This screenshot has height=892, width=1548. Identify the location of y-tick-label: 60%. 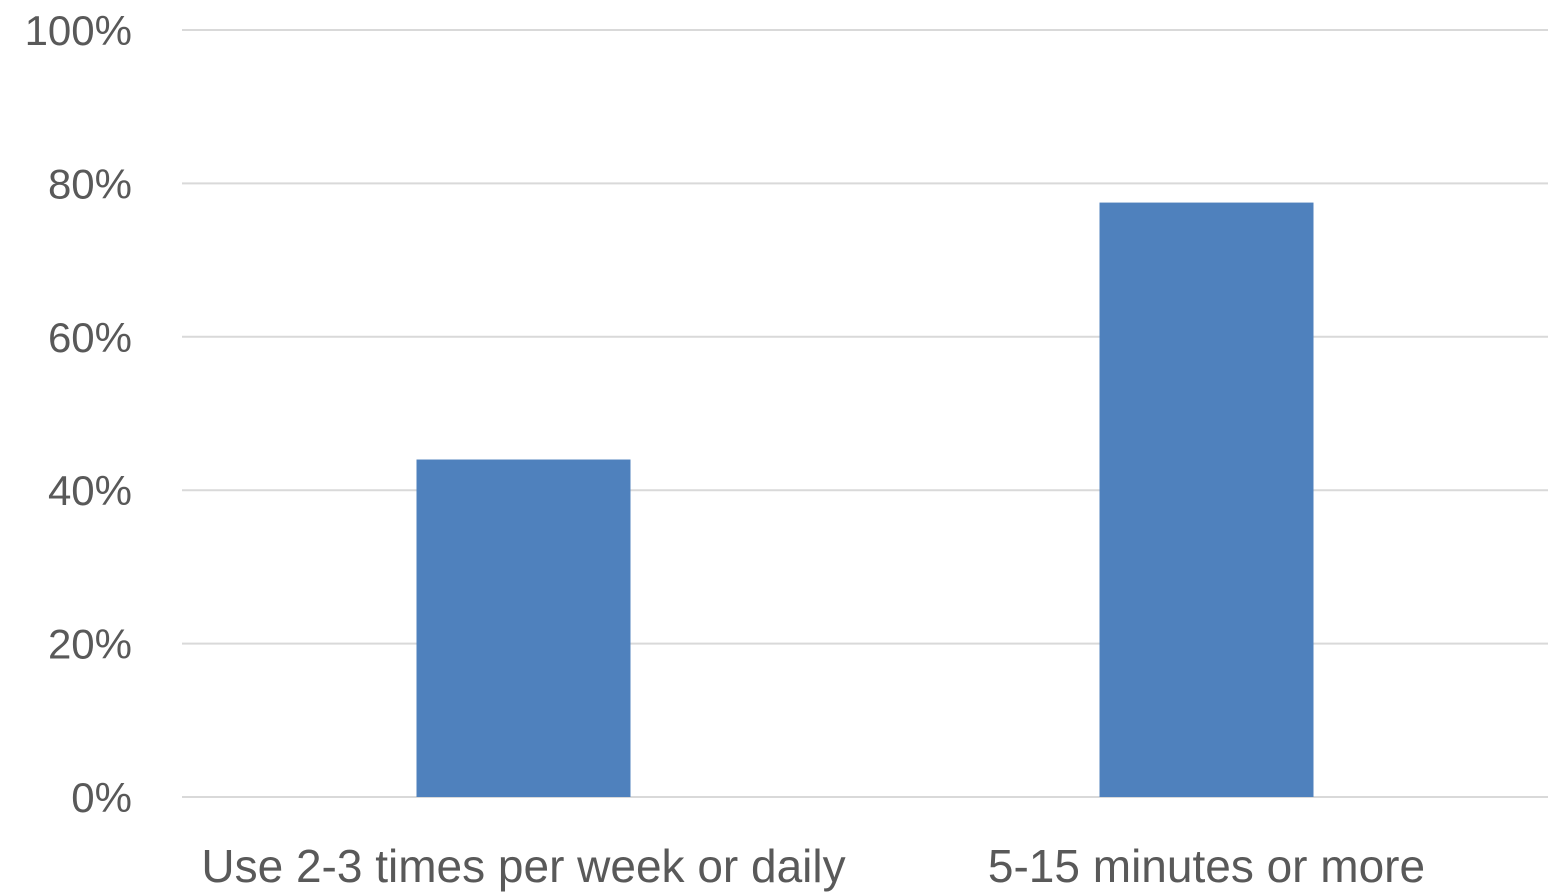
(90, 337).